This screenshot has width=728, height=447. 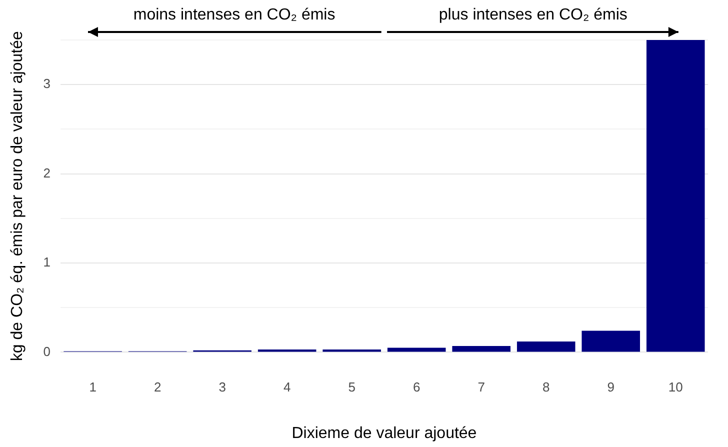 I want to click on x-tick-label: 6, so click(x=416, y=387).